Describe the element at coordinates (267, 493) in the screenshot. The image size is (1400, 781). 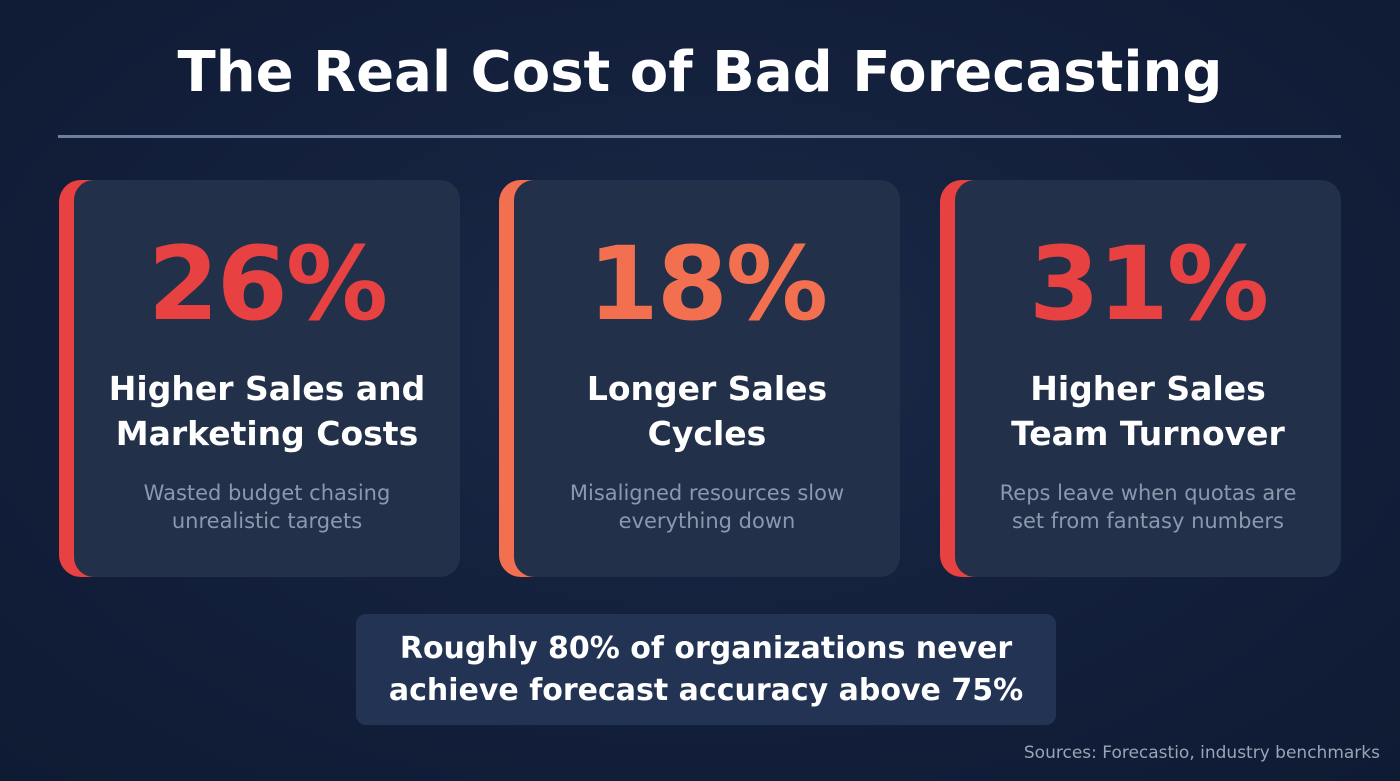
I see `desc-line: Wasted budget chasing` at that location.